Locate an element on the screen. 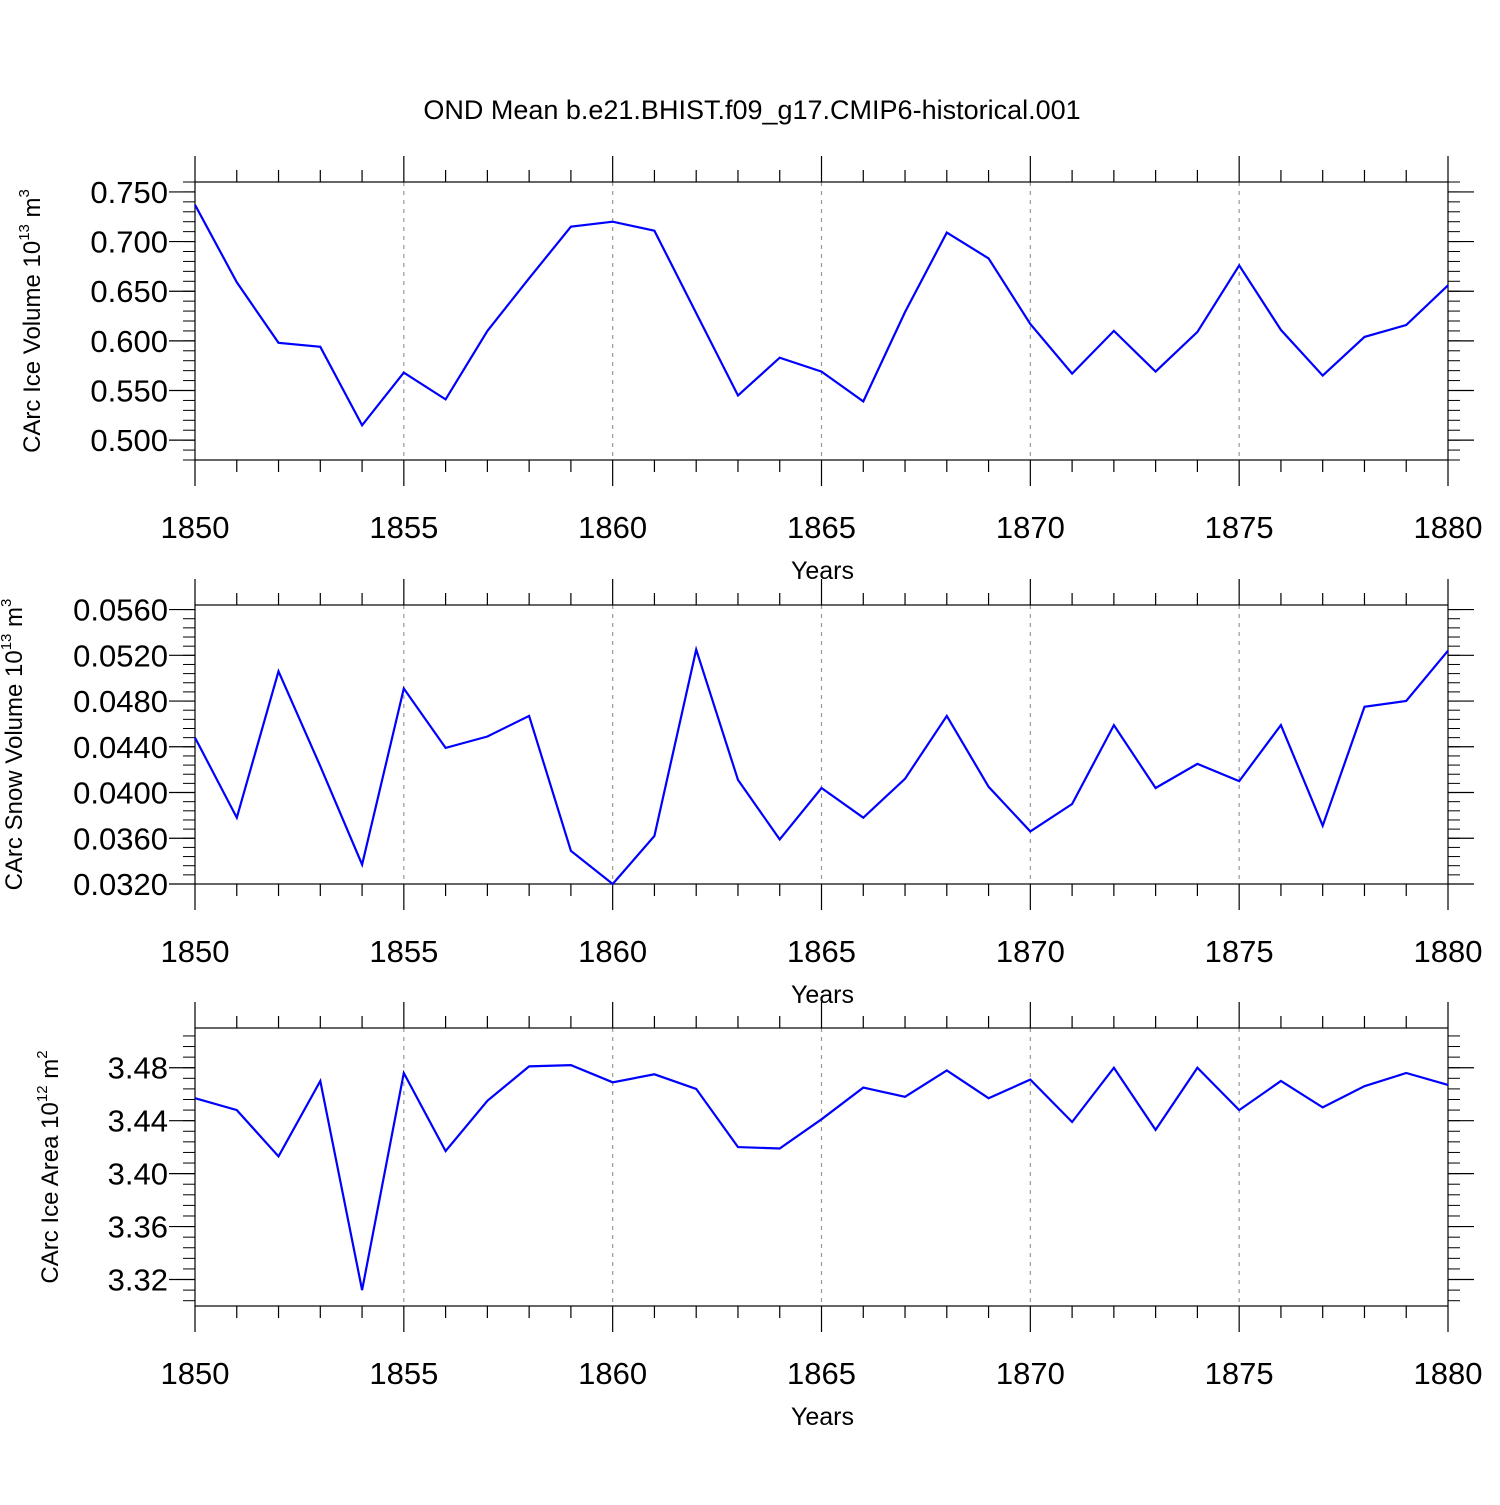 This screenshot has height=1505, width=1500. y-axis-label: CArc Ice Area 1012 m2 is located at coordinates (49, 1166).